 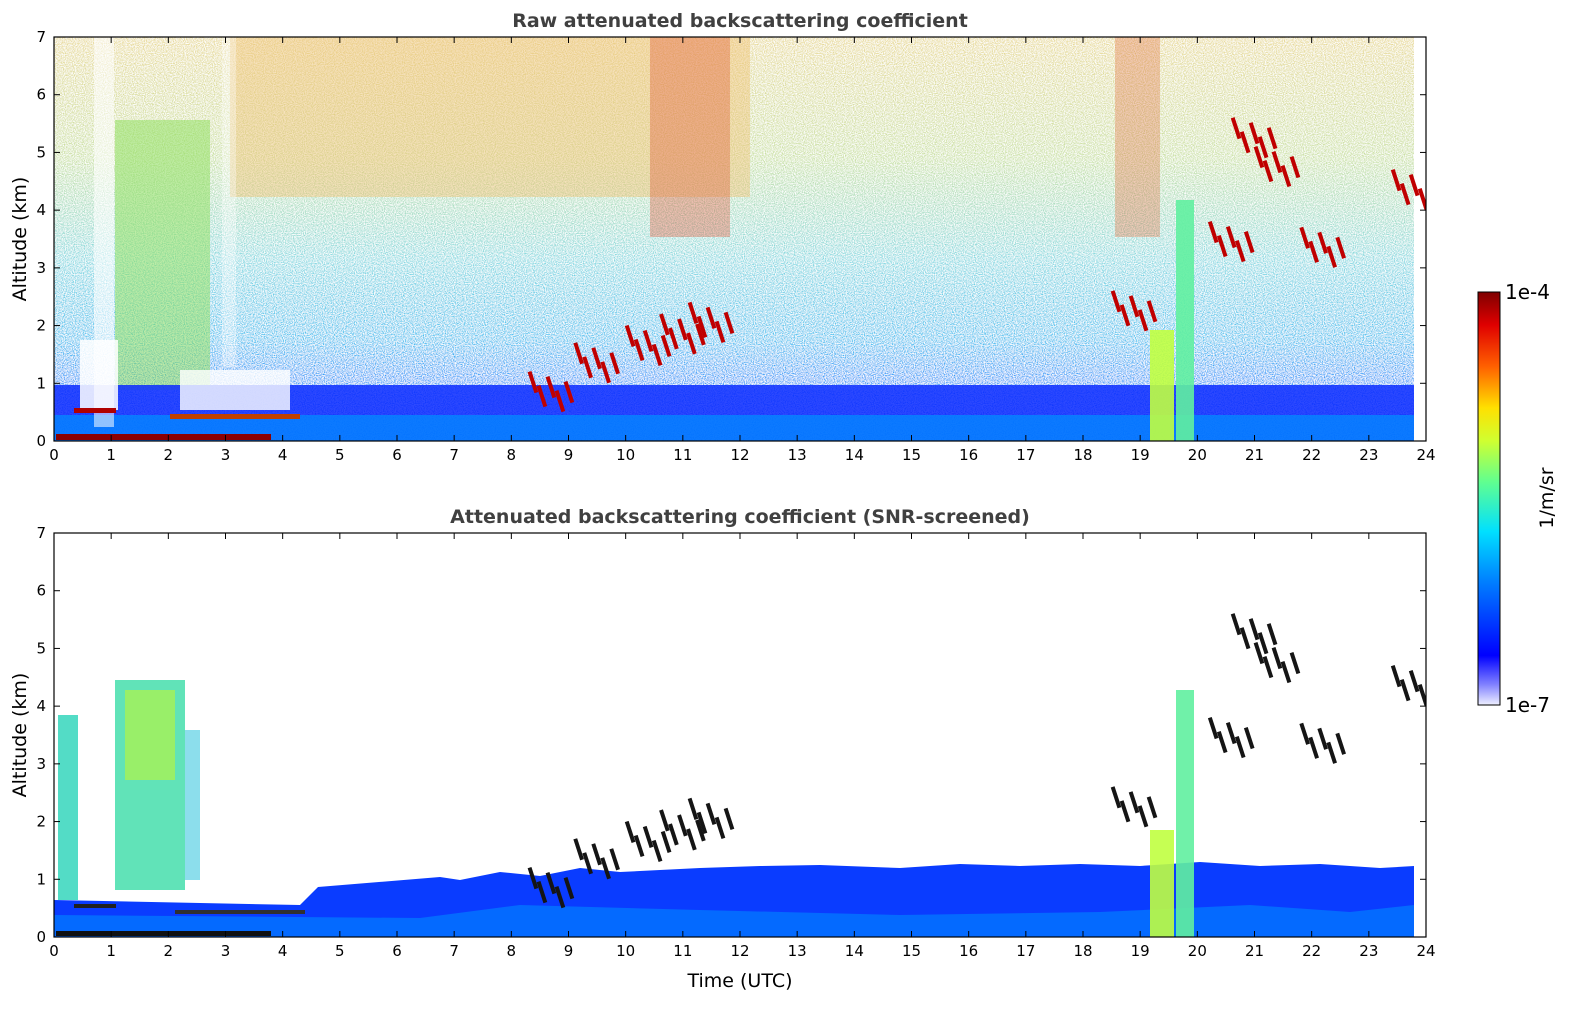 What do you see at coordinates (111, 951) in the screenshot?
I see `x-tick-label: 1` at bounding box center [111, 951].